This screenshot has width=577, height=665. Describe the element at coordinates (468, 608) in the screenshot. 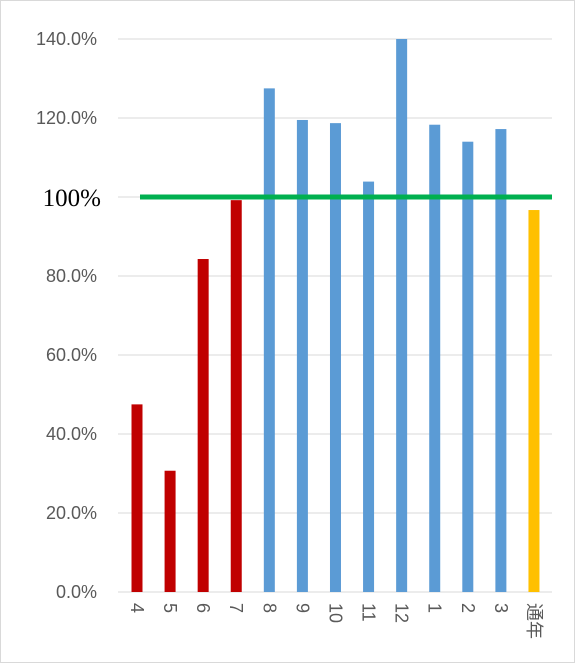

I see `x-tick-label: 2` at that location.